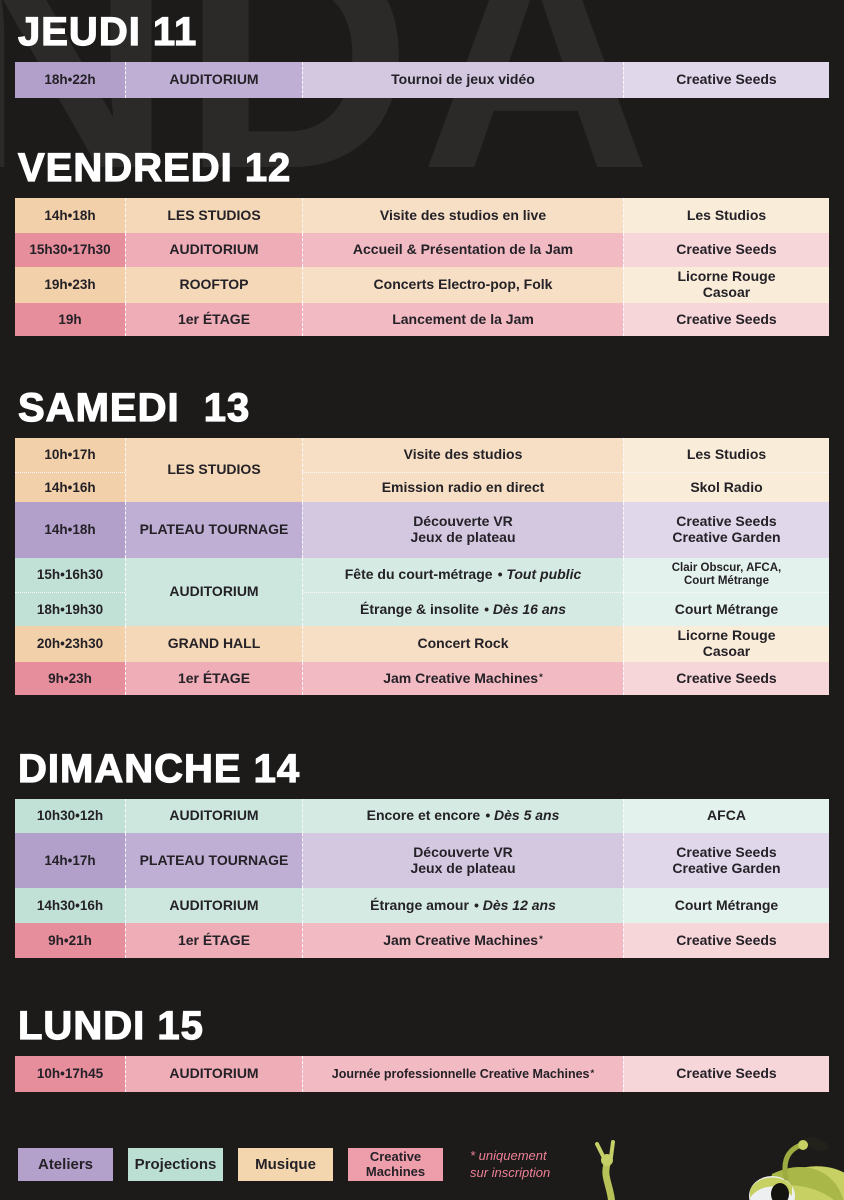  I want to click on legend-swatch-musique: Musique, so click(285, 1165).